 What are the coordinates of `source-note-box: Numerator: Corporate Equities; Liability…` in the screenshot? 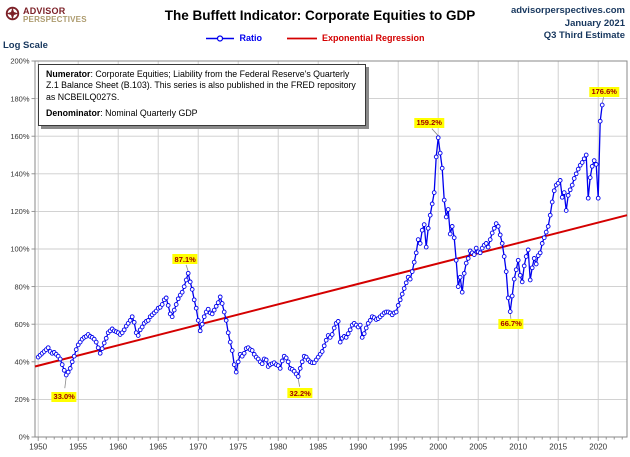 It's located at (202, 95).